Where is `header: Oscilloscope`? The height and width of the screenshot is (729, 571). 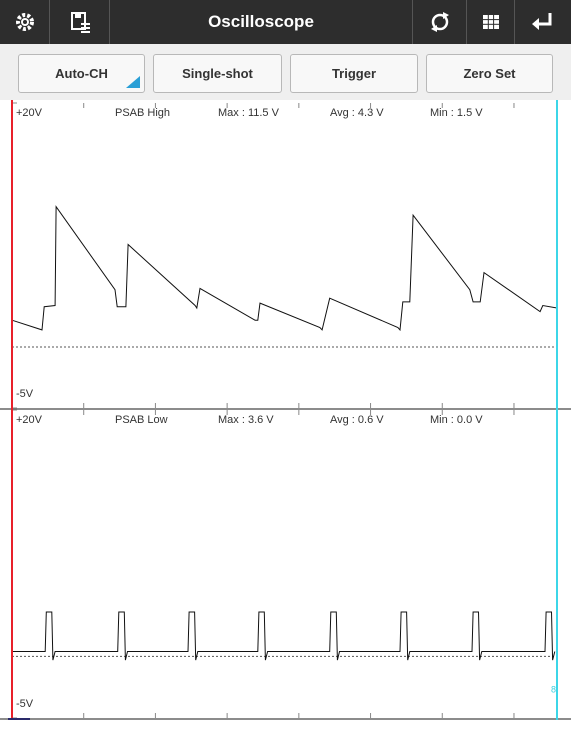 header: Oscilloscope is located at coordinates (285, 22).